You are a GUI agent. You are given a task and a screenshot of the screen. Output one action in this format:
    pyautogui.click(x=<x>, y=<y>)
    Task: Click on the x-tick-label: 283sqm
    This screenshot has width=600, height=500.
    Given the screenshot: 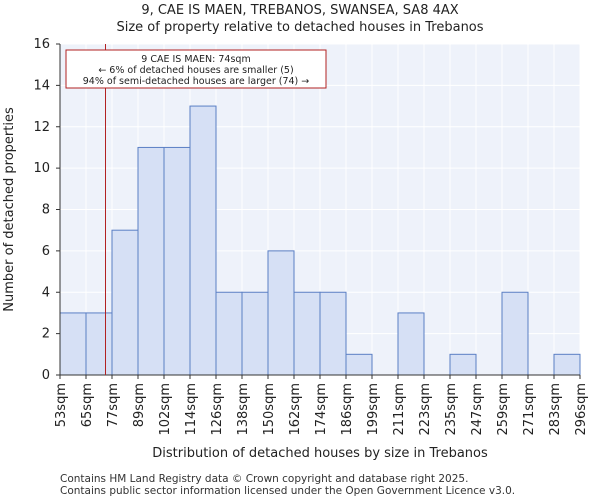 What is the action you would take?
    pyautogui.click(x=555, y=409)
    